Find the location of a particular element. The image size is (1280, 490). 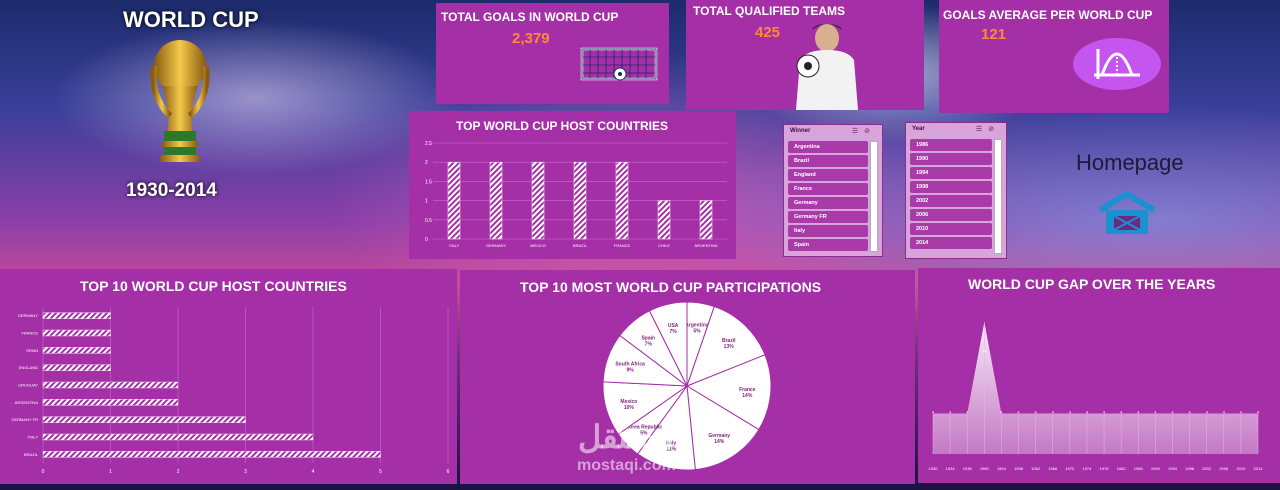

x-tick-label: 1962 is located at coordinates (1036, 468).